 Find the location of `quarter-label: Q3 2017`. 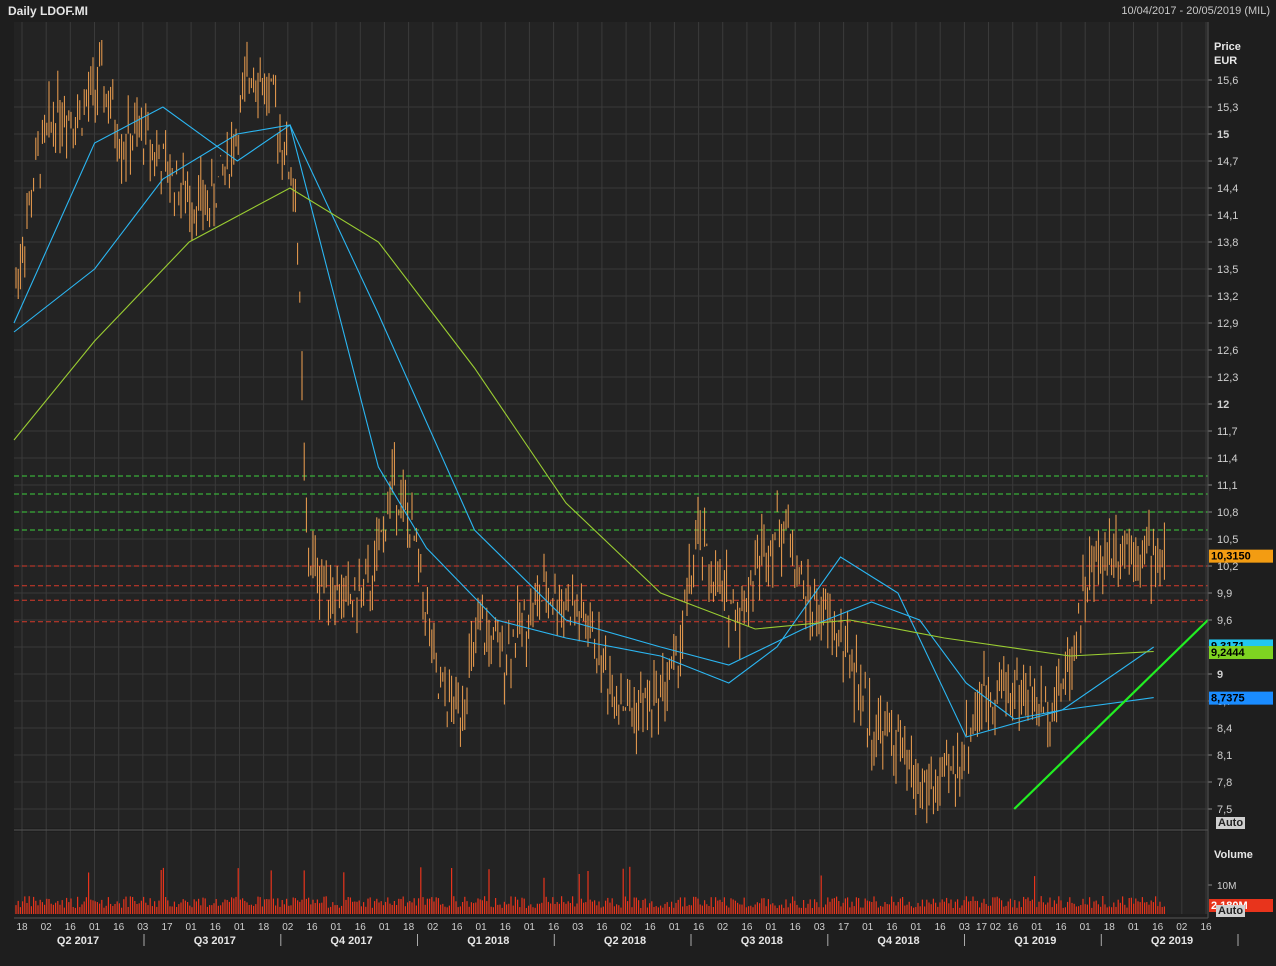

quarter-label: Q3 2017 is located at coordinates (215, 941).